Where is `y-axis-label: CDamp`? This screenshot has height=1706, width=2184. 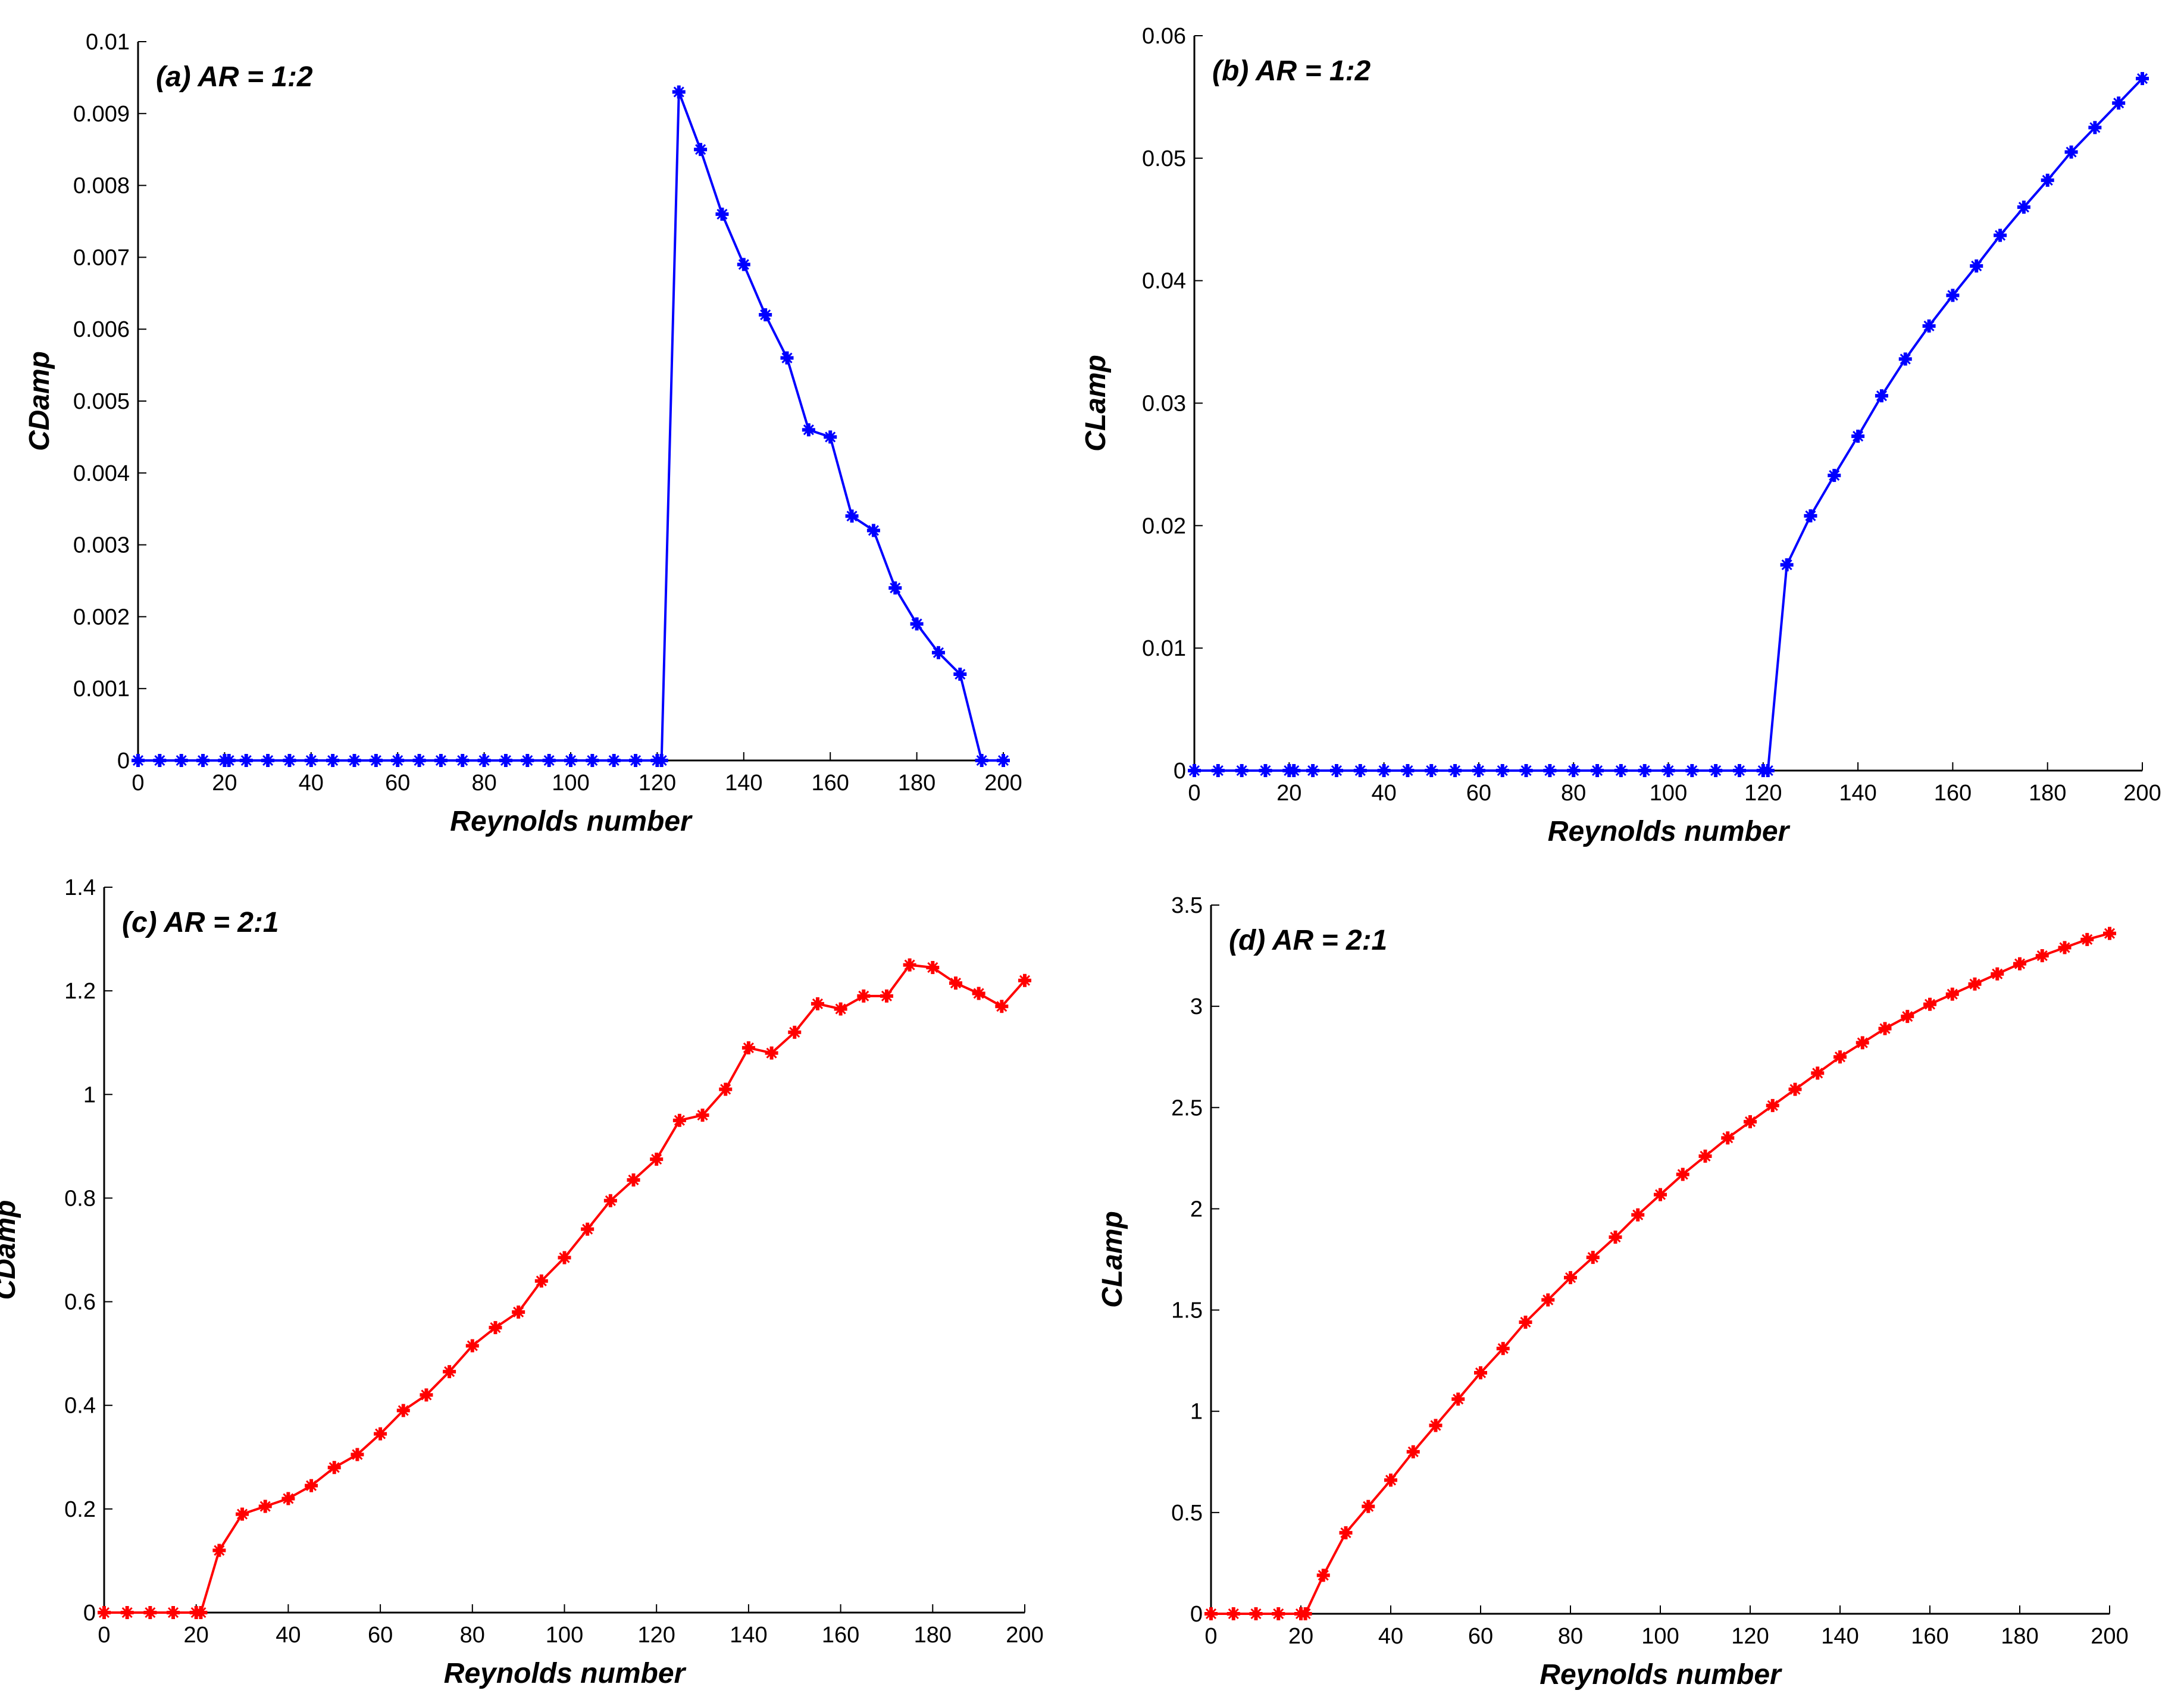 y-axis-label: CDamp is located at coordinates (10, 1250).